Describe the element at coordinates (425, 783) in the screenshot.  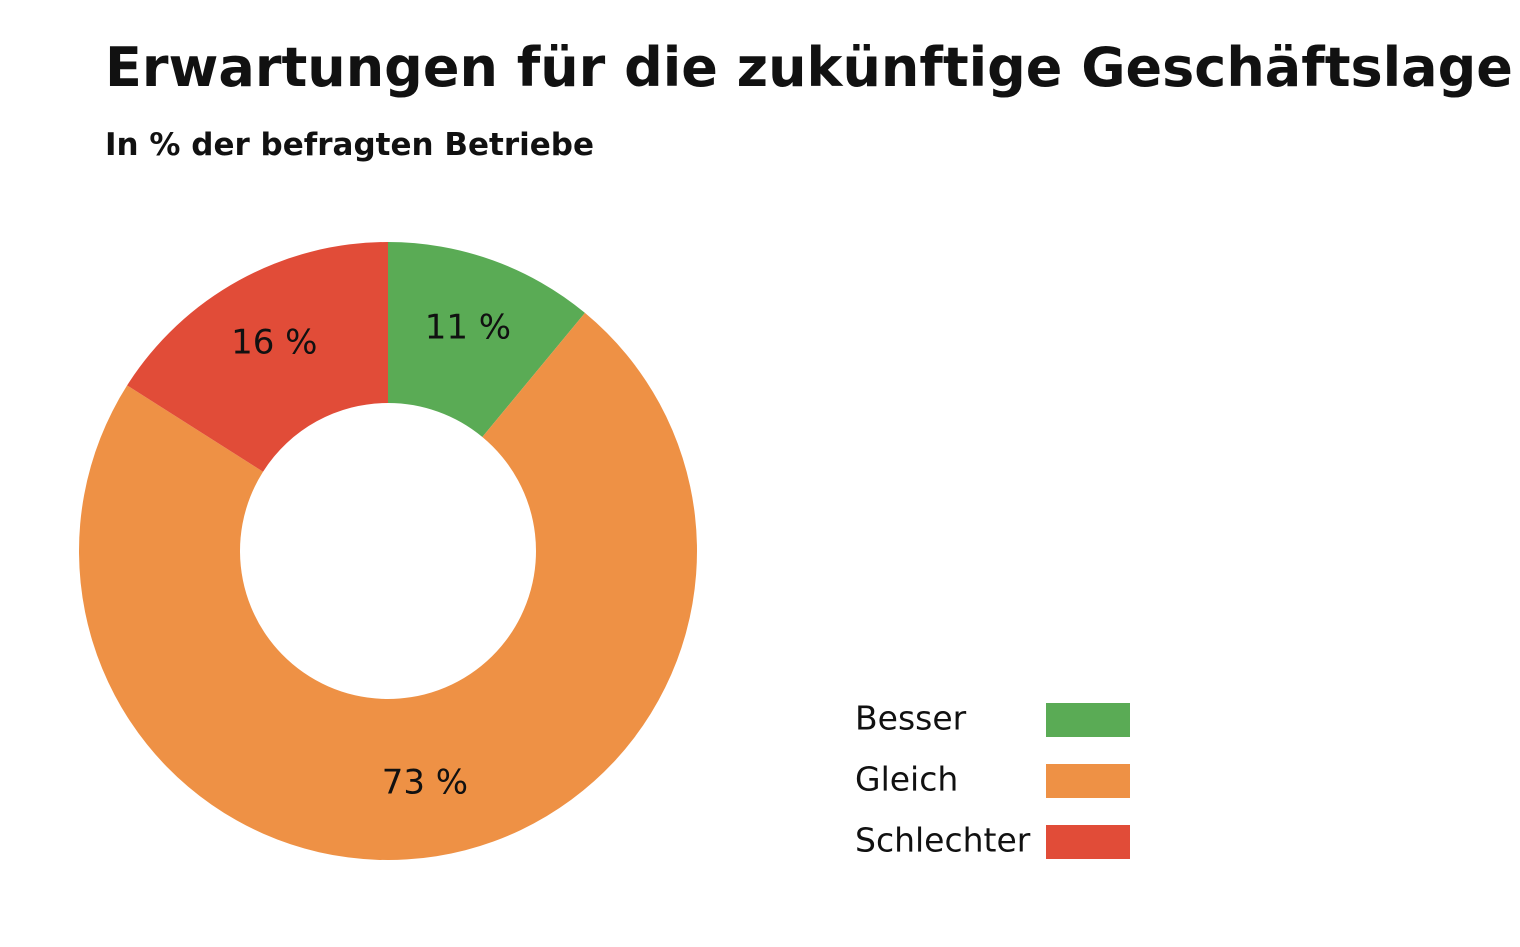
I see `value-label: 73 %` at that location.